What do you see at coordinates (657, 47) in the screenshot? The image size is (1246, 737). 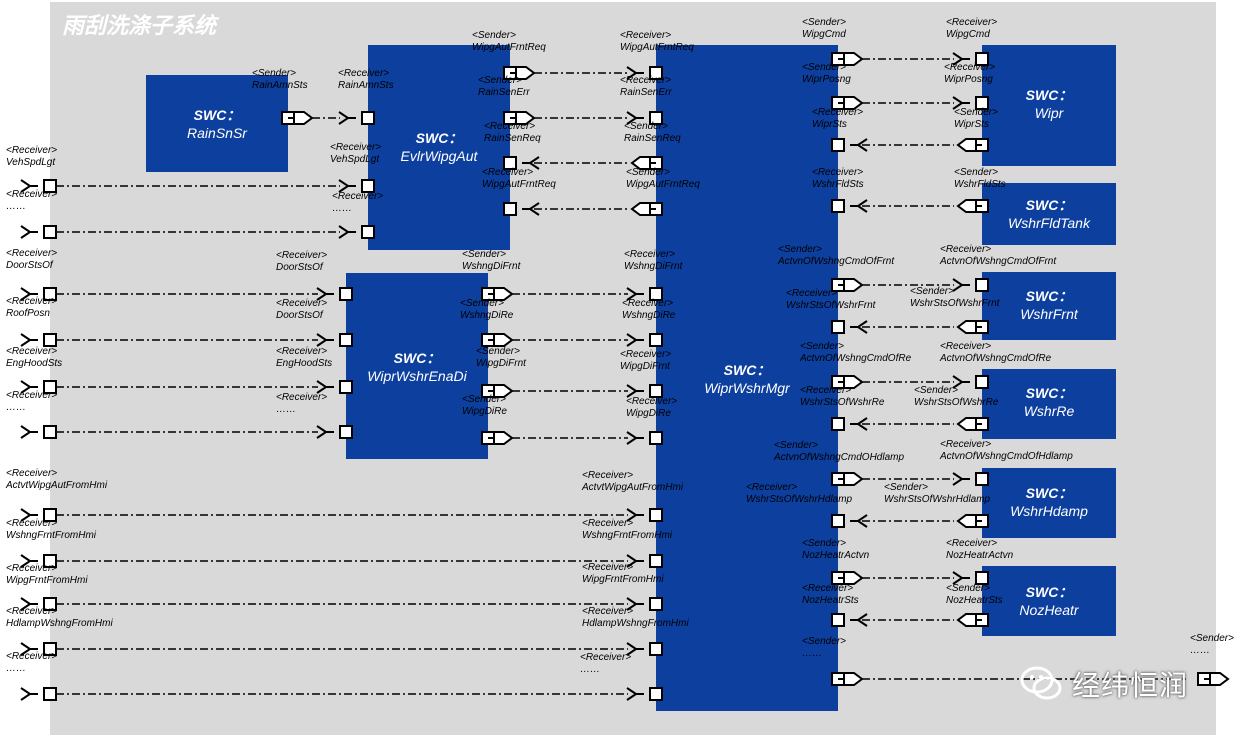 I see `port-name: WipgAutFrntReq` at bounding box center [657, 47].